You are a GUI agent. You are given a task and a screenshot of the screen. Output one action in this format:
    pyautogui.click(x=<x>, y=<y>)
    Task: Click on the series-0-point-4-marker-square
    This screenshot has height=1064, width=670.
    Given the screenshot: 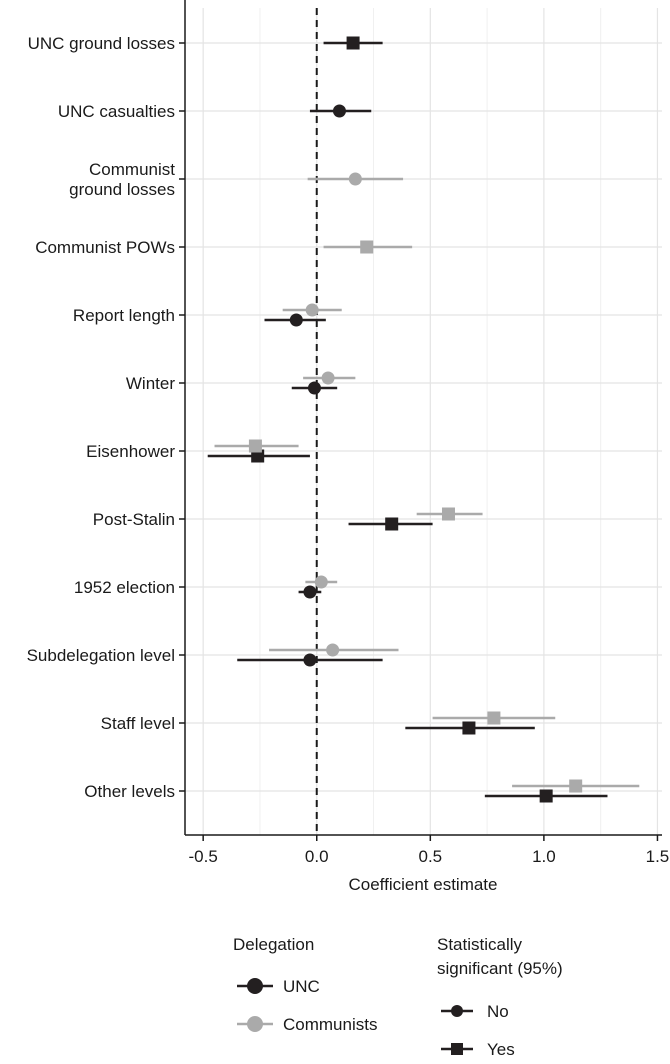 What is the action you would take?
    pyautogui.click(x=258, y=456)
    